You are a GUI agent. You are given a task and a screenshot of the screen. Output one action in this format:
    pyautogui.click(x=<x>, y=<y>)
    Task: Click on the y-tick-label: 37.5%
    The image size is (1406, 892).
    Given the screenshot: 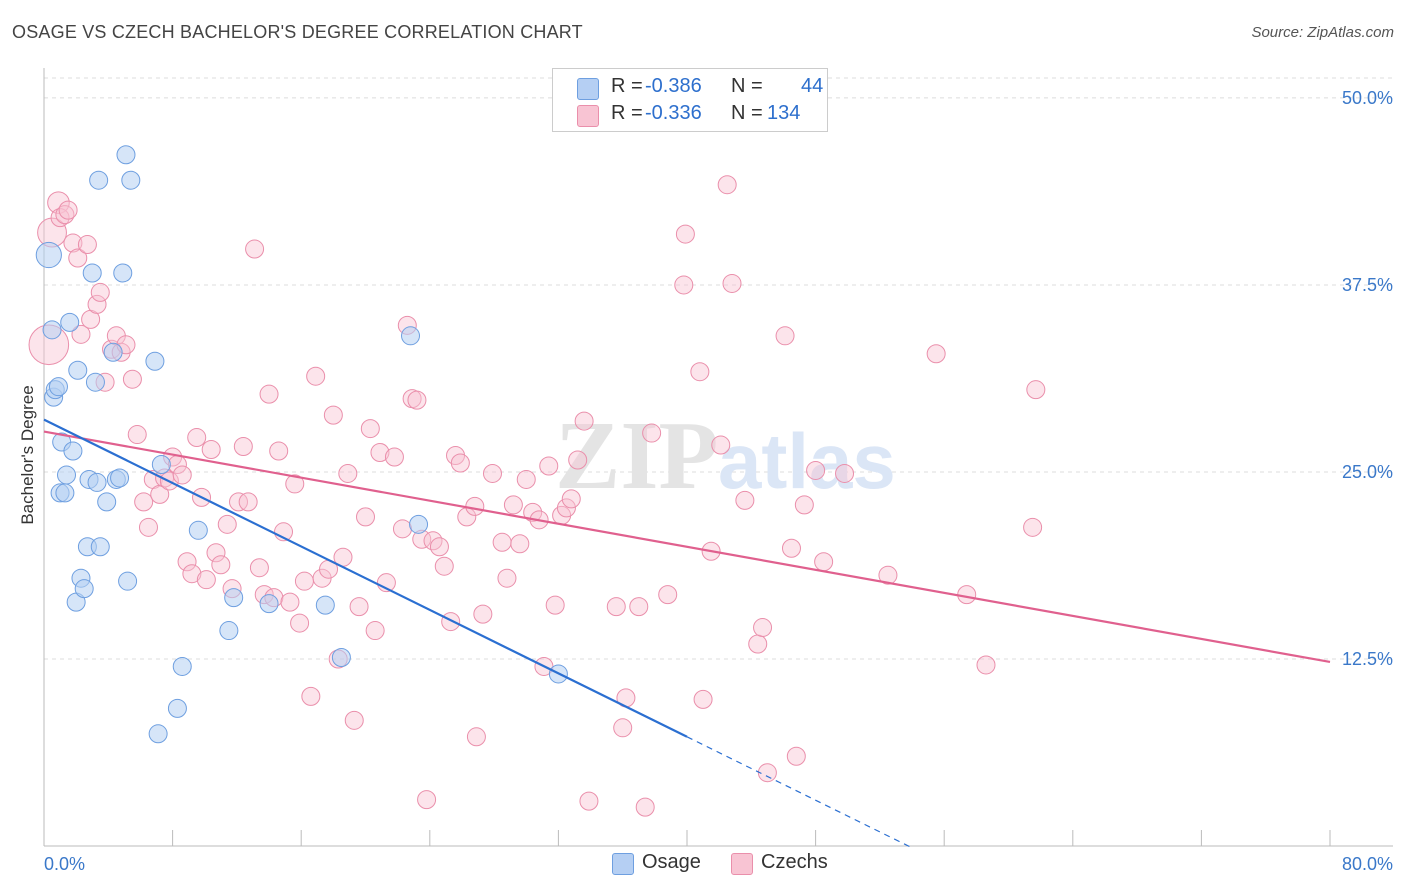 What is the action you would take?
    pyautogui.click(x=1367, y=285)
    